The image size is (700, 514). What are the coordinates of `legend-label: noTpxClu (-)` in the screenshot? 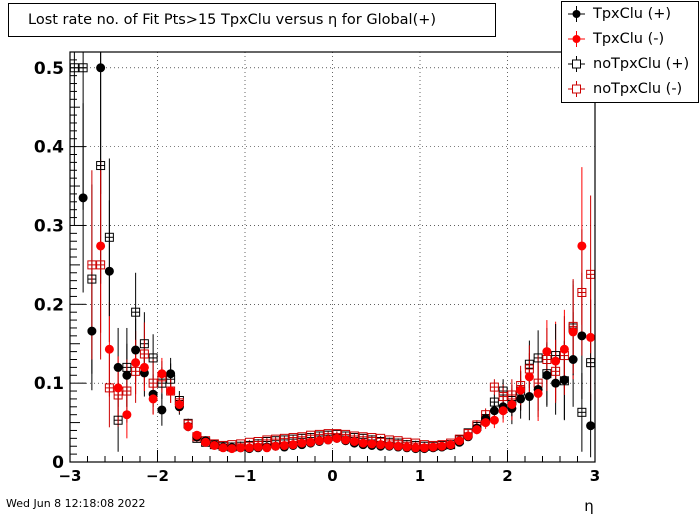 It's located at (638, 89).